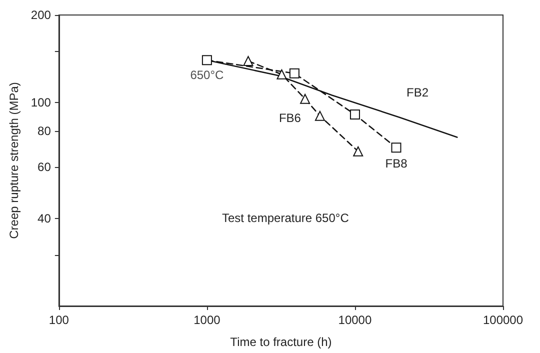  What do you see at coordinates (290, 117) in the screenshot?
I see `series-label: FB6` at bounding box center [290, 117].